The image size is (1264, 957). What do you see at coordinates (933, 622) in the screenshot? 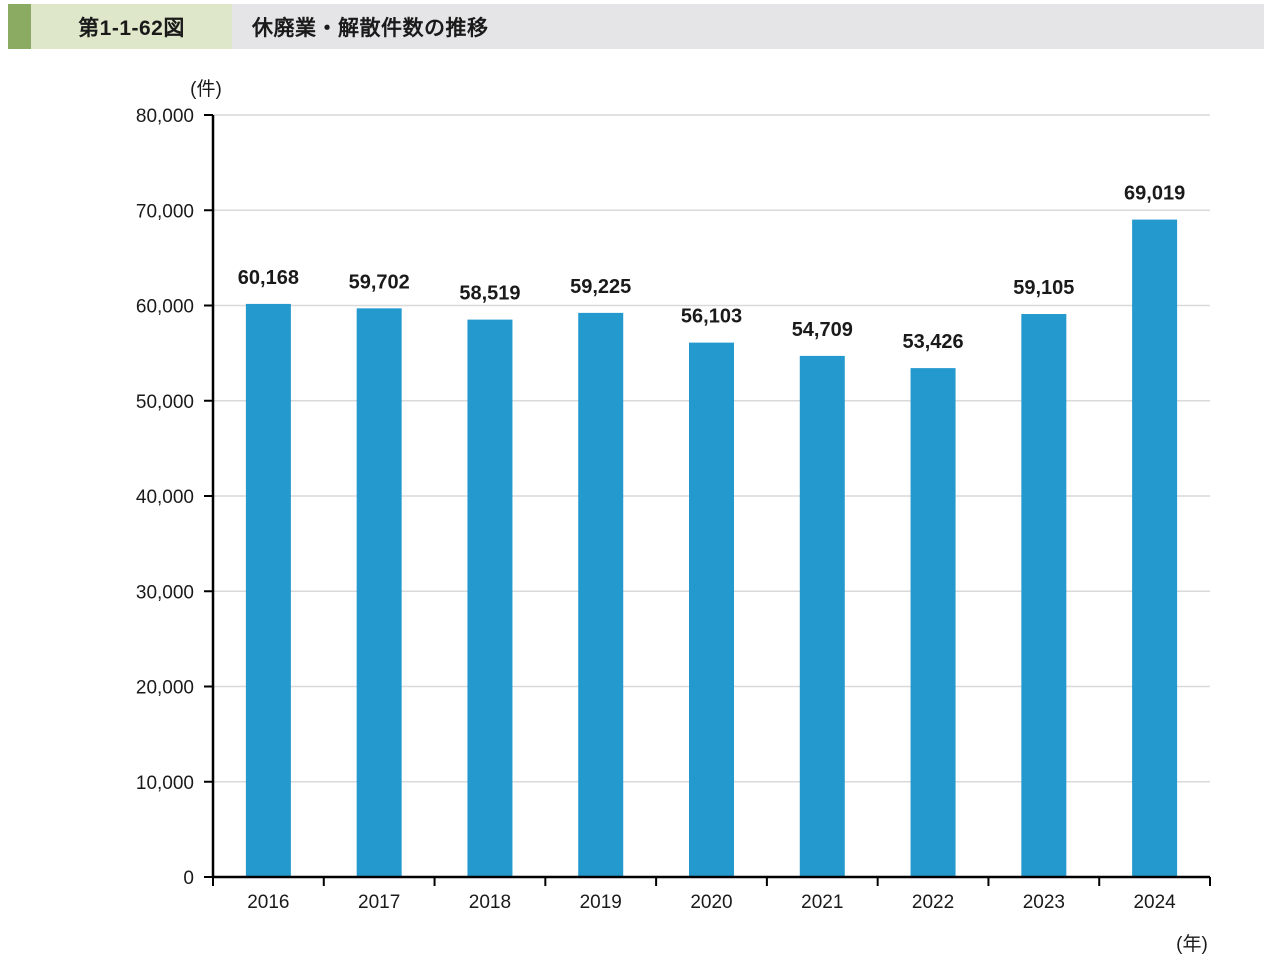
I see `bar-2022` at bounding box center [933, 622].